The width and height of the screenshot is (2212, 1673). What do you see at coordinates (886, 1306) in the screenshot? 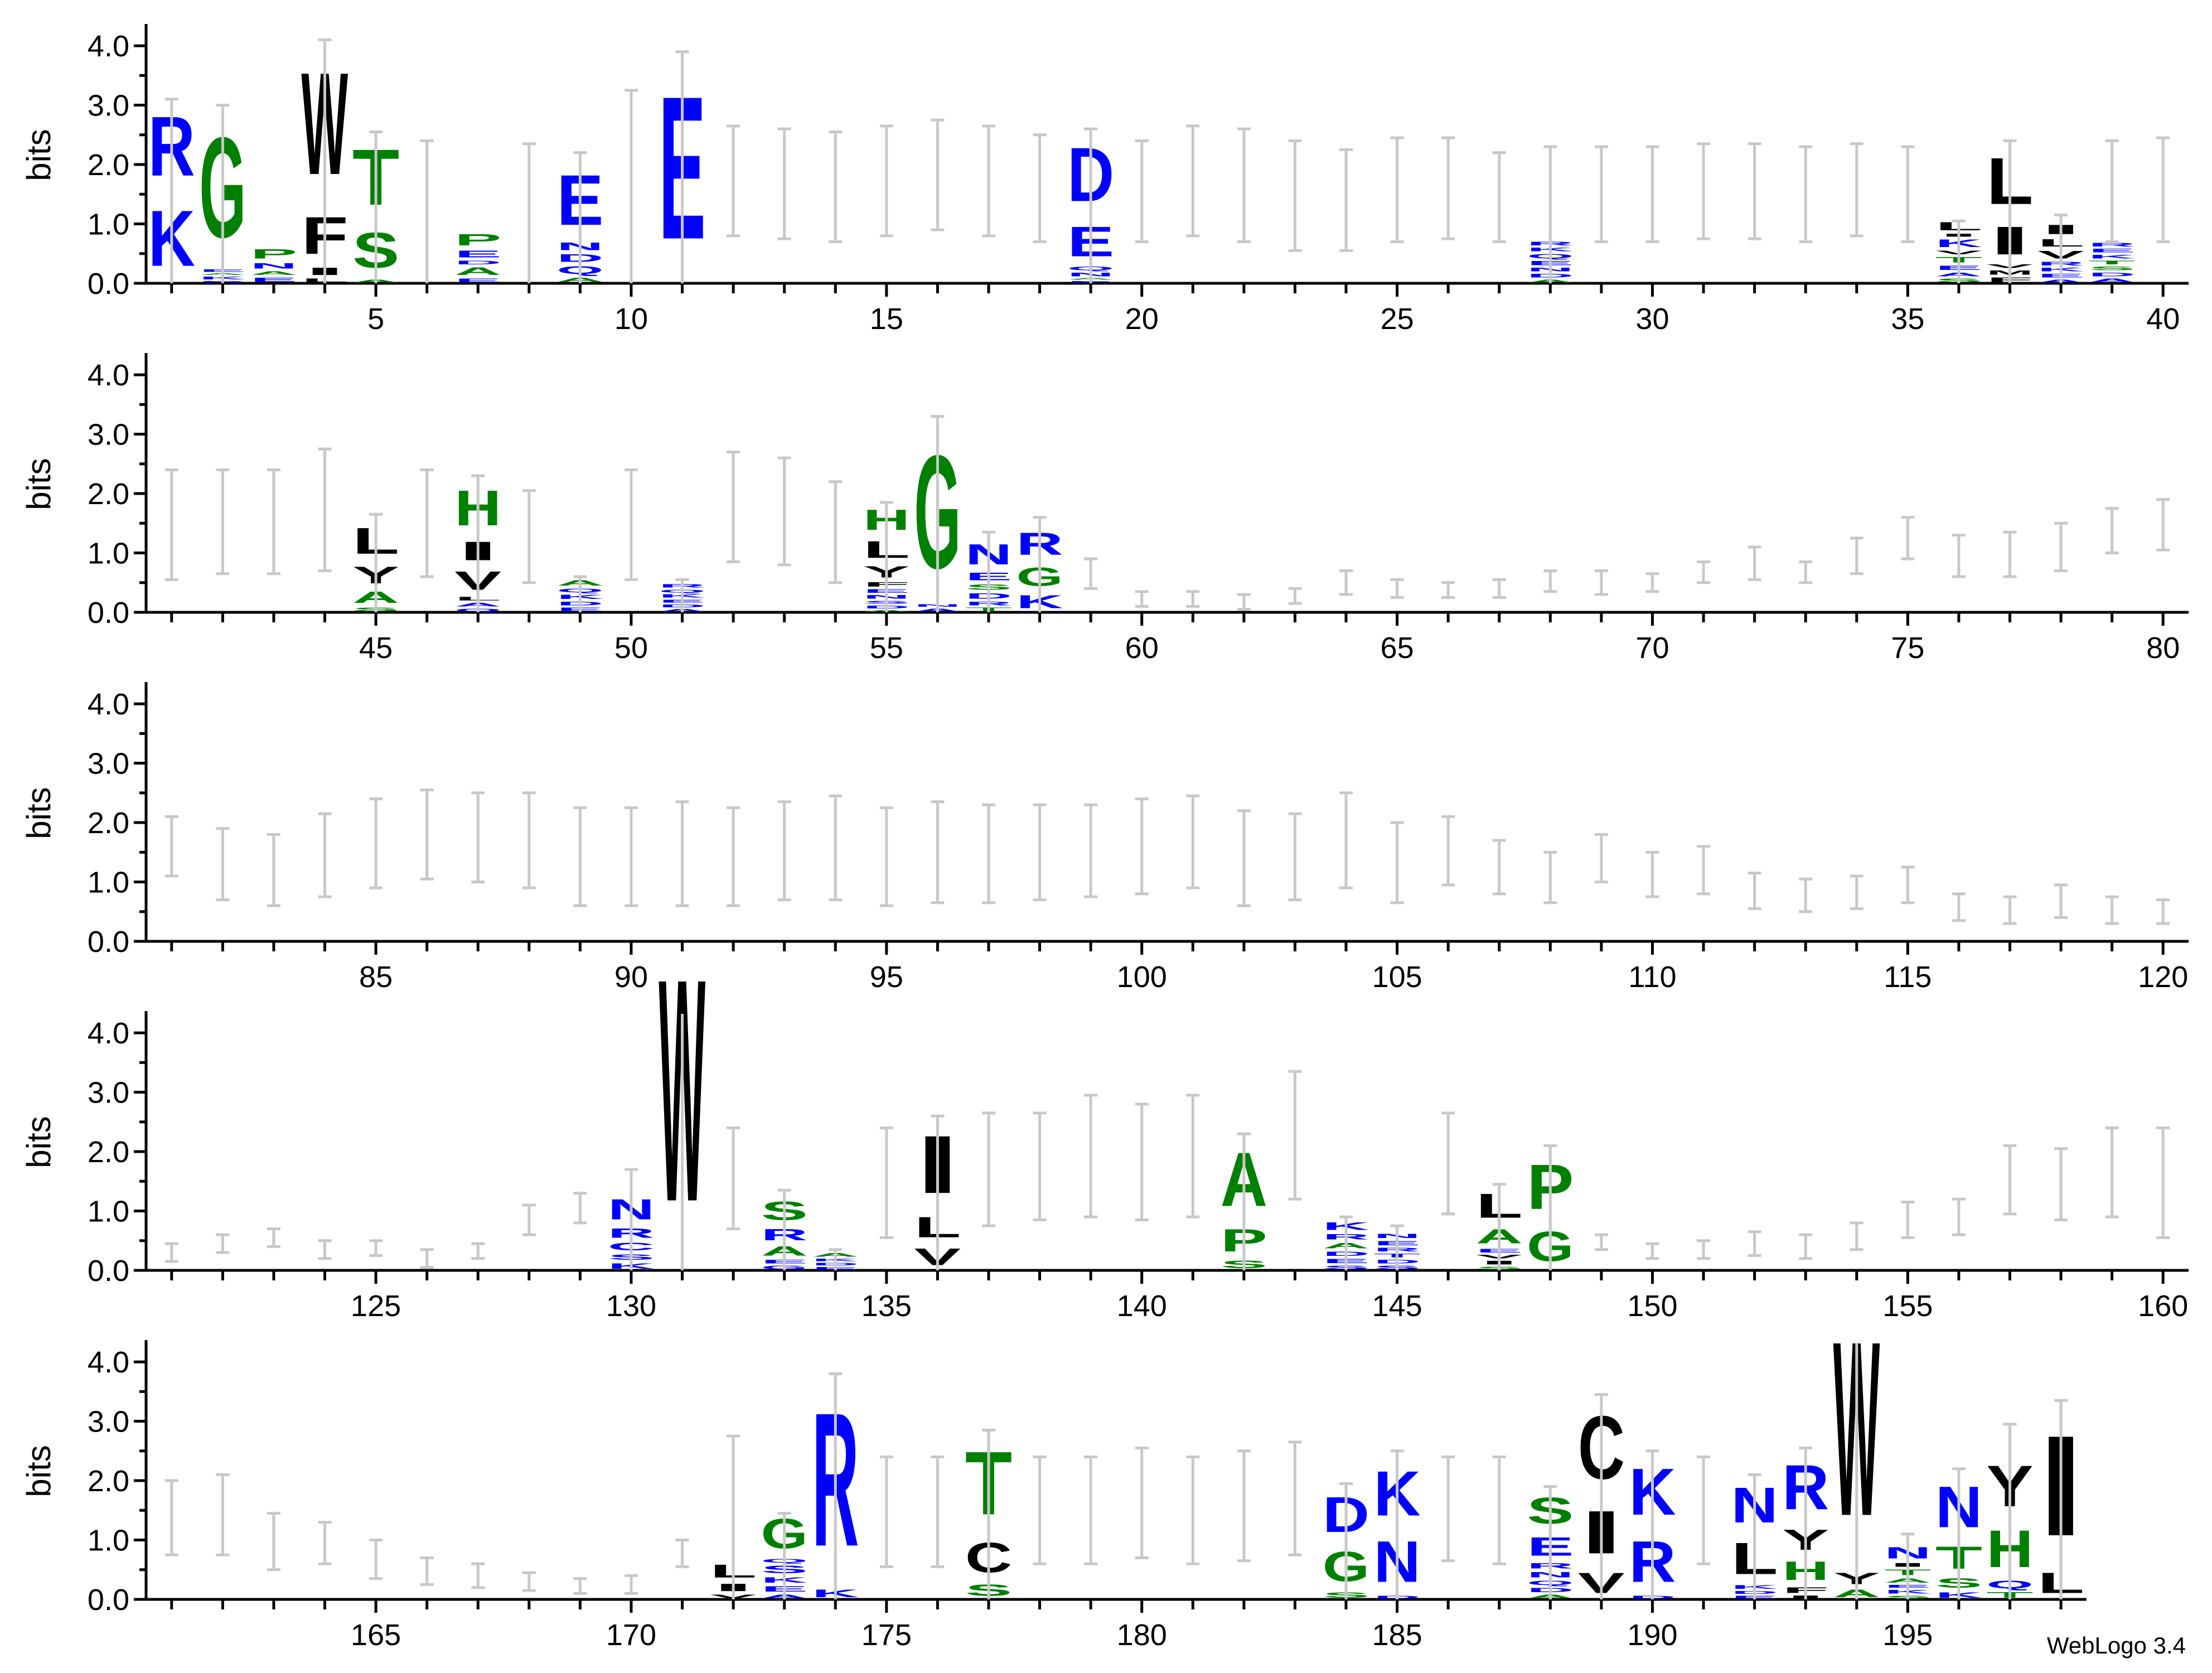
I see `x-tick-label: 135` at bounding box center [886, 1306].